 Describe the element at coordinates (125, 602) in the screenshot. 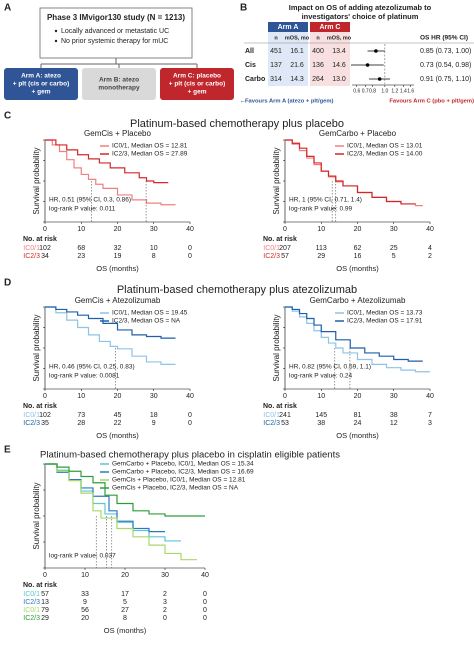

I see `risk-count: 5` at that location.